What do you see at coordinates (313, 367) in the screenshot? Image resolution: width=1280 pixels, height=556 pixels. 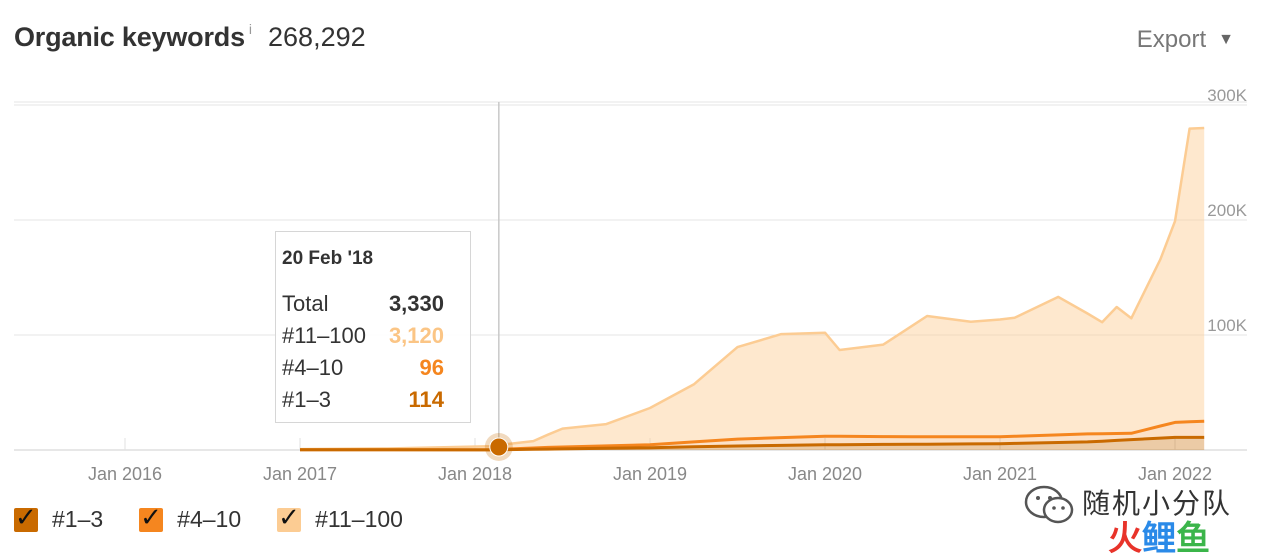 I see `tooltip-label: #4–10` at bounding box center [313, 367].